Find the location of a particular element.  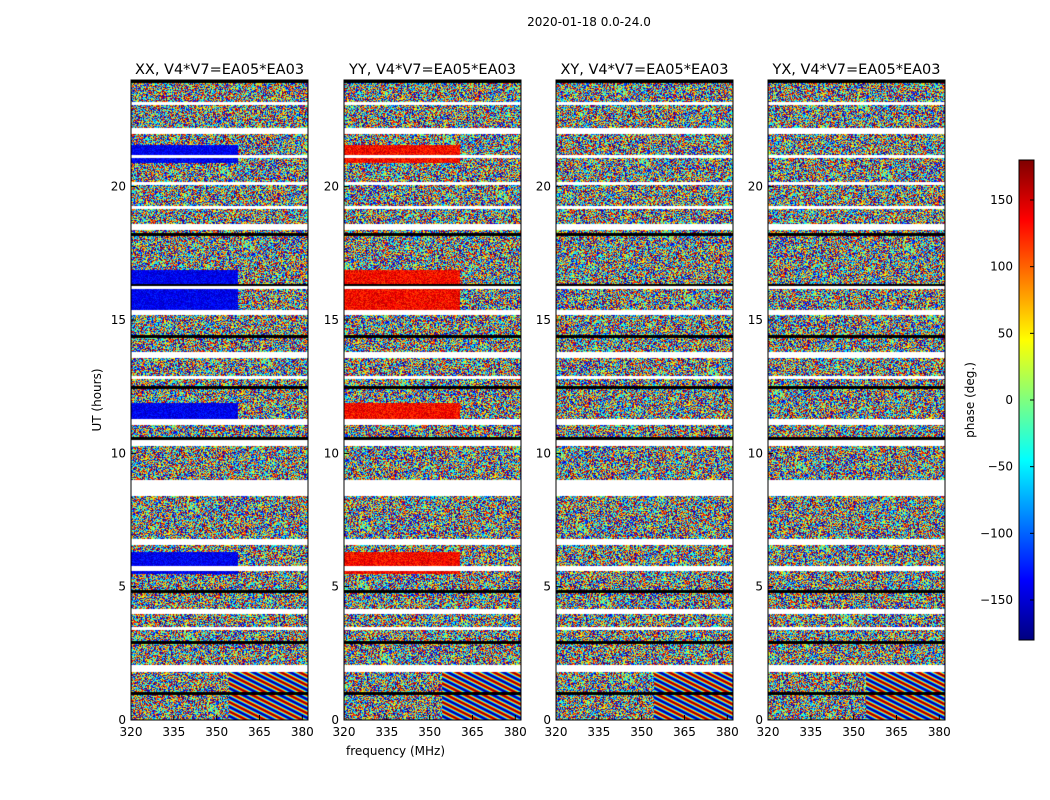

panel-title: XY, V4*V7=EA05*EA03 is located at coordinates (644, 70).